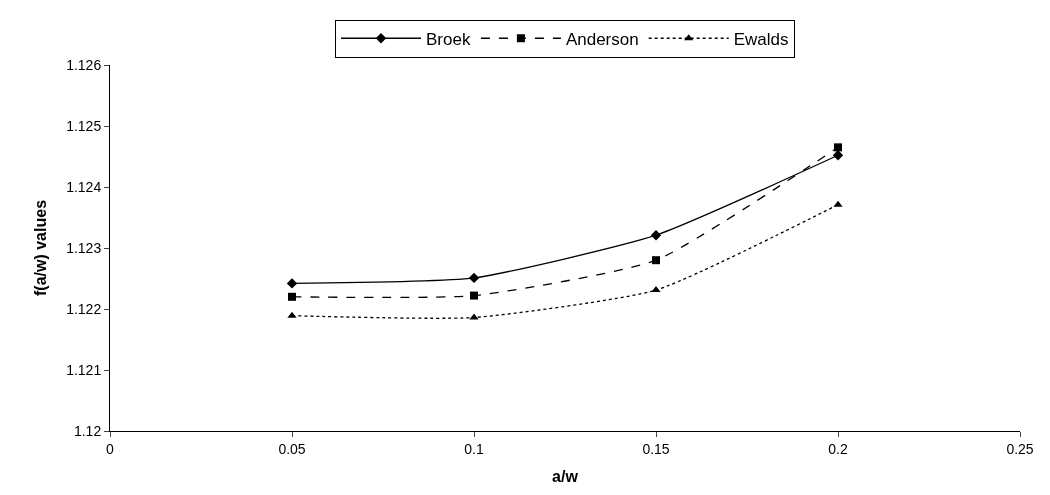 The width and height of the screenshot is (1050, 495). I want to click on y-tick-label: 1.123, so click(84, 247).